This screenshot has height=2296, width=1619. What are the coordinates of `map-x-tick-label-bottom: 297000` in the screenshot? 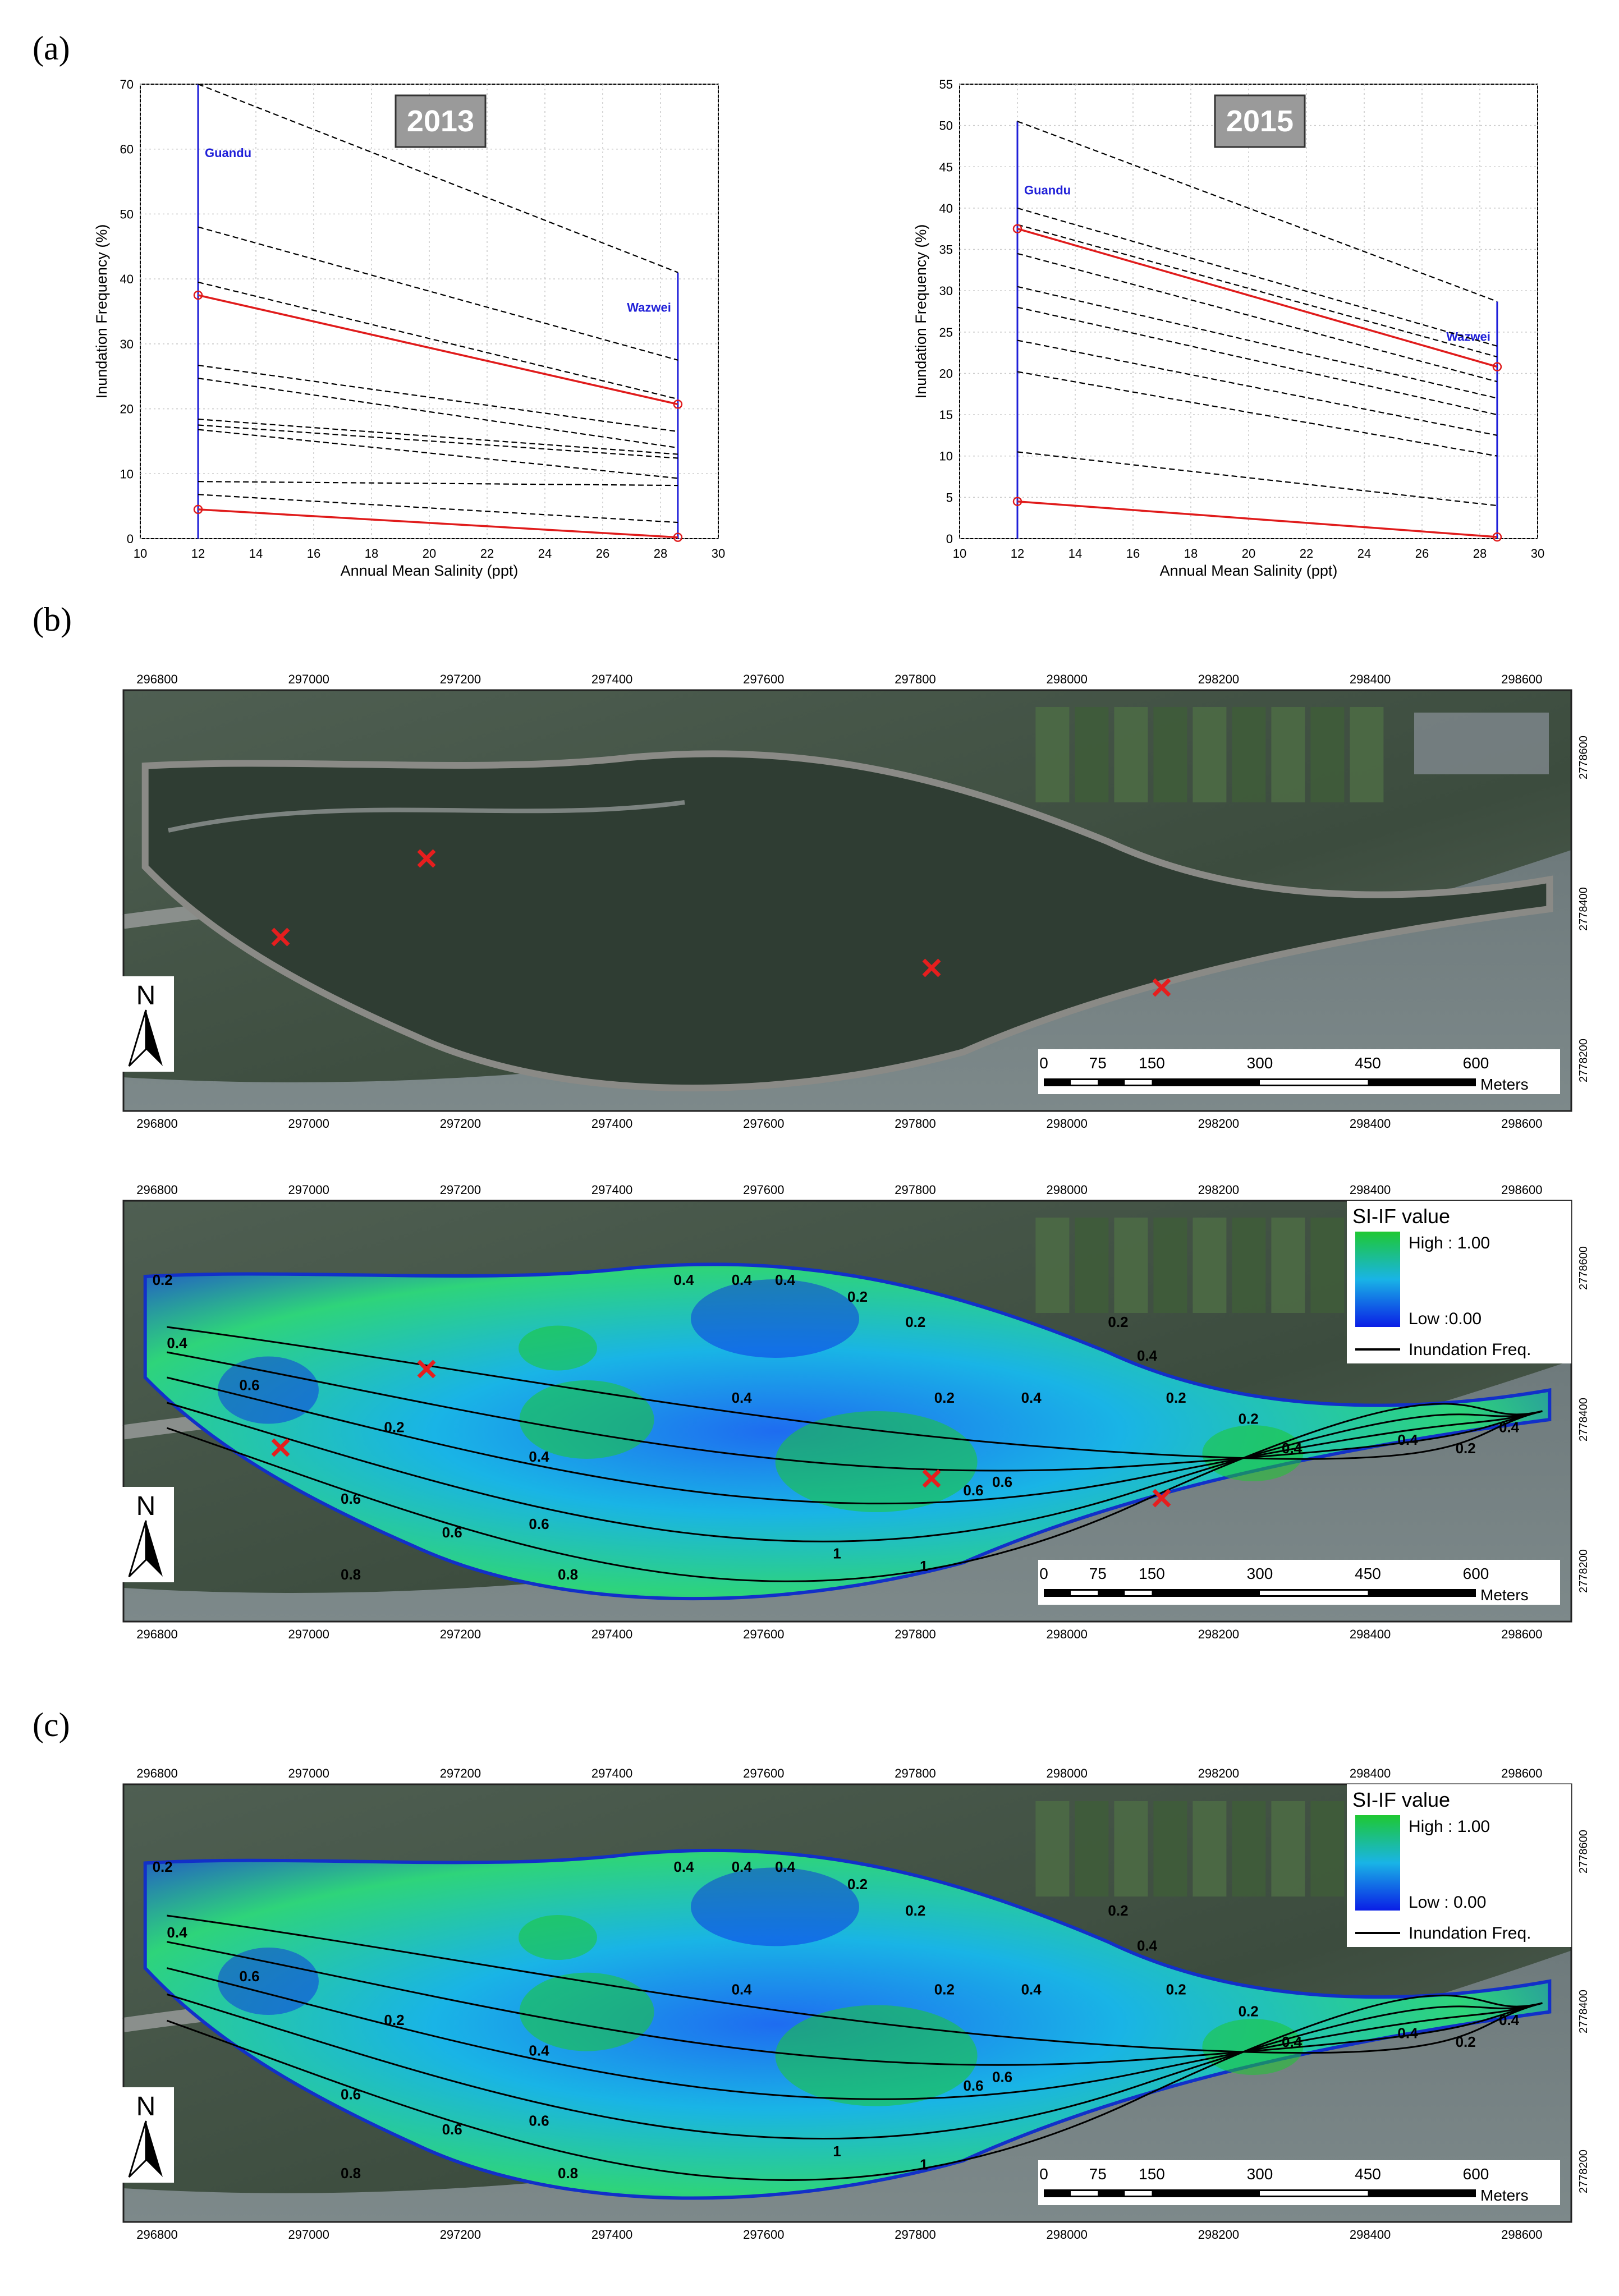 It's located at (308, 2235).